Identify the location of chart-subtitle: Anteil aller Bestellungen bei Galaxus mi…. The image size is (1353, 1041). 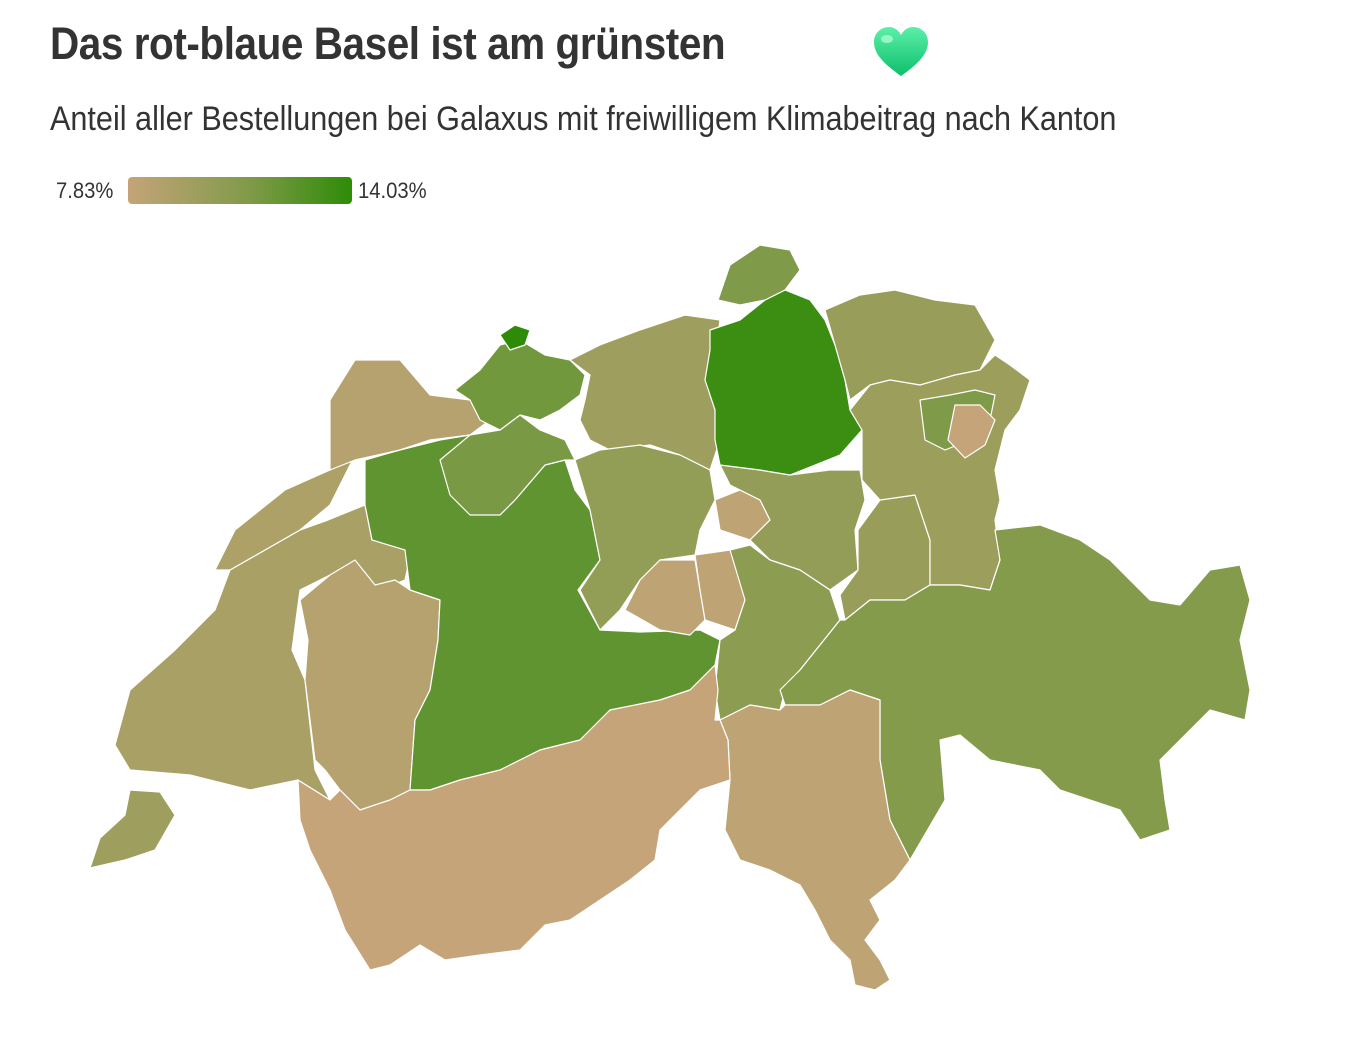
(583, 119).